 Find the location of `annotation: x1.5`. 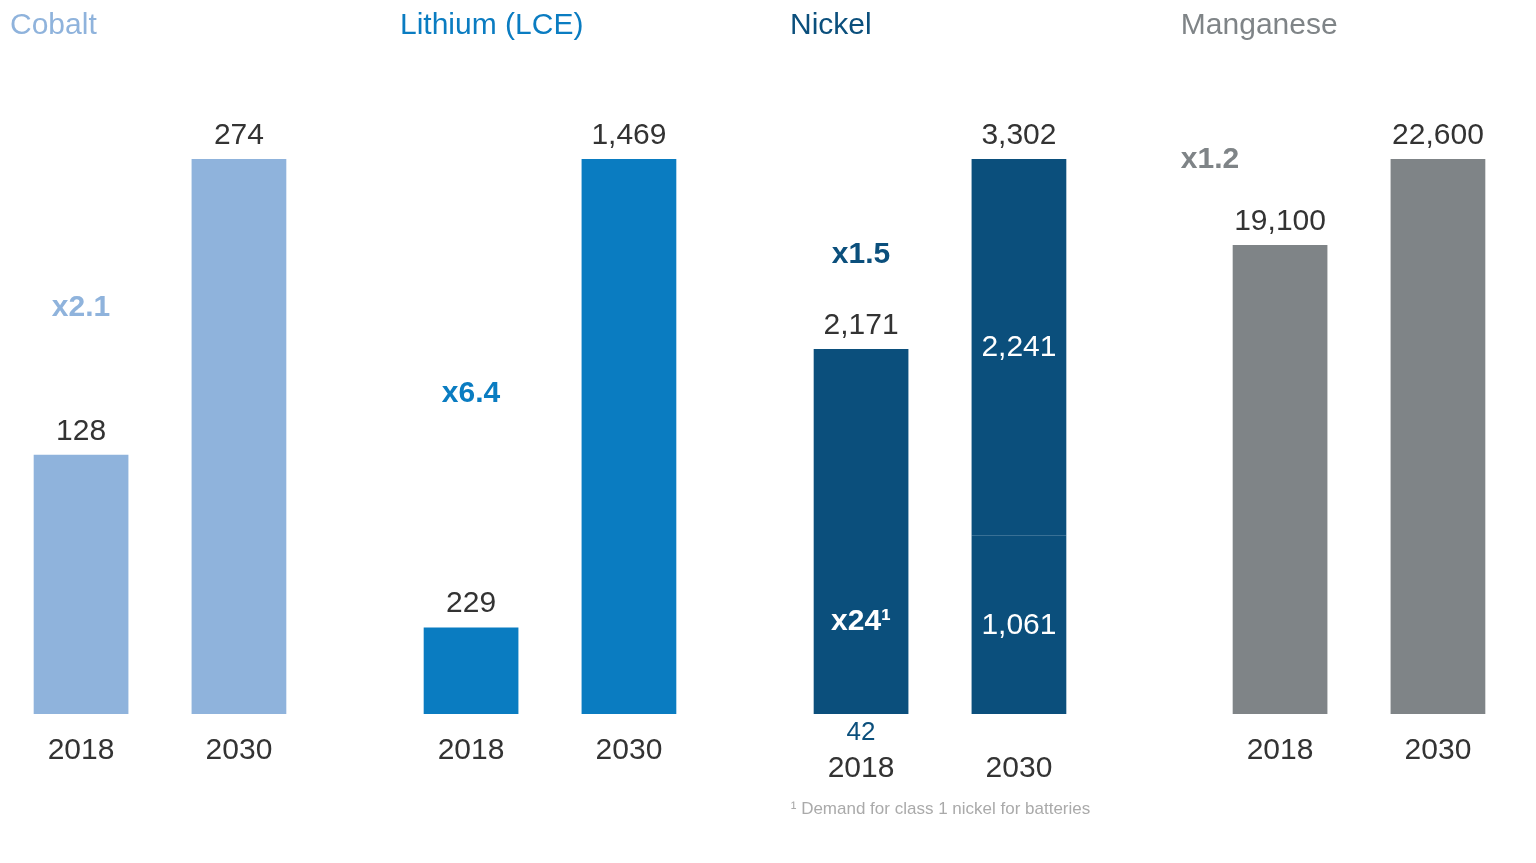

annotation: x1.5 is located at coordinates (861, 253).